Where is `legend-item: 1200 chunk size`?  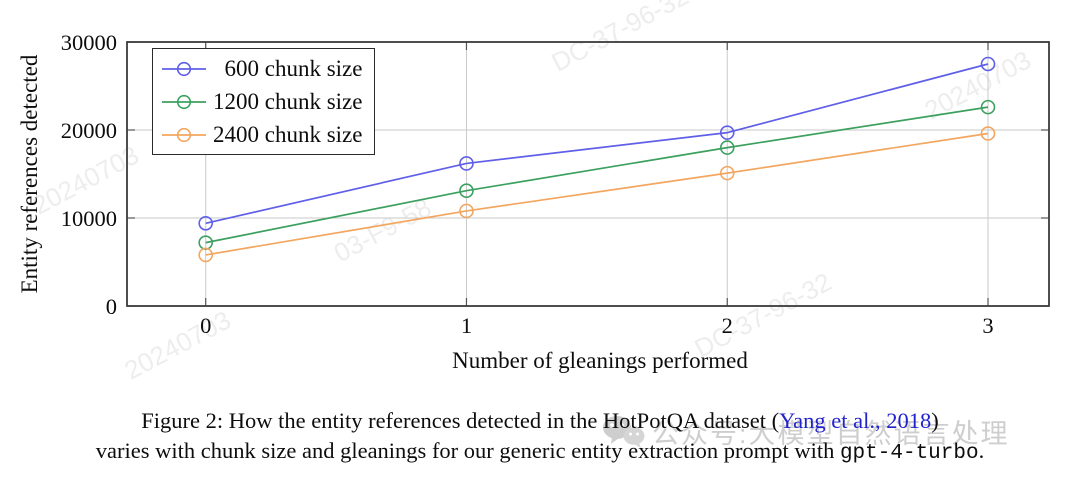 legend-item: 1200 chunk size is located at coordinates (261, 101).